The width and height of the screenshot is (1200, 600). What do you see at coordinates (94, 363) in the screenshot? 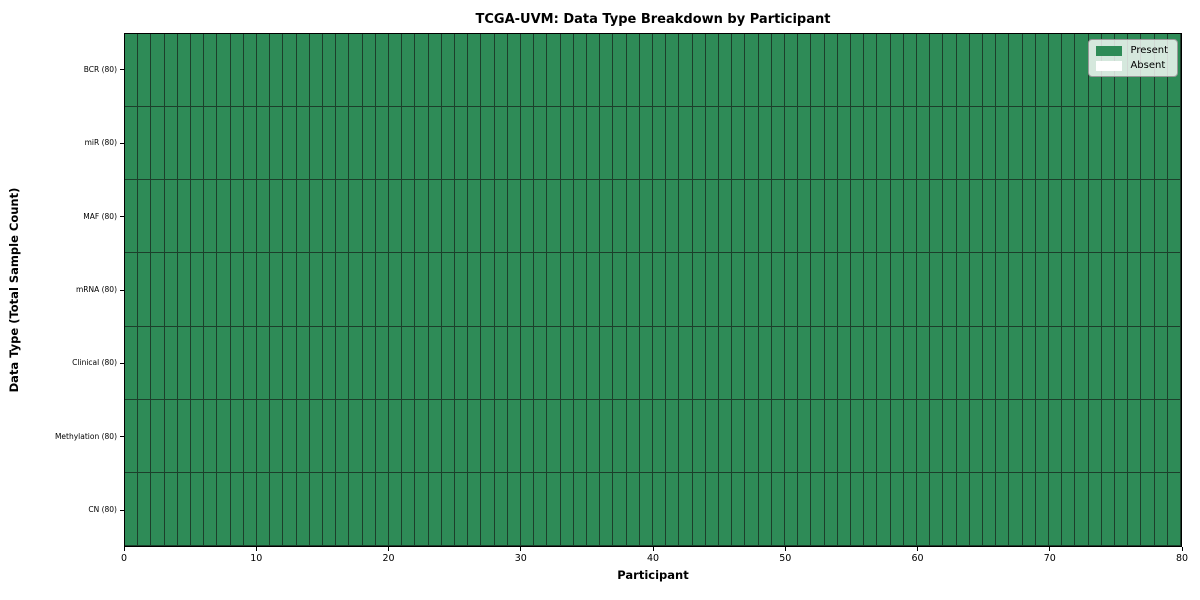
I see `y-tick-label: Clinical (80)` at bounding box center [94, 363].